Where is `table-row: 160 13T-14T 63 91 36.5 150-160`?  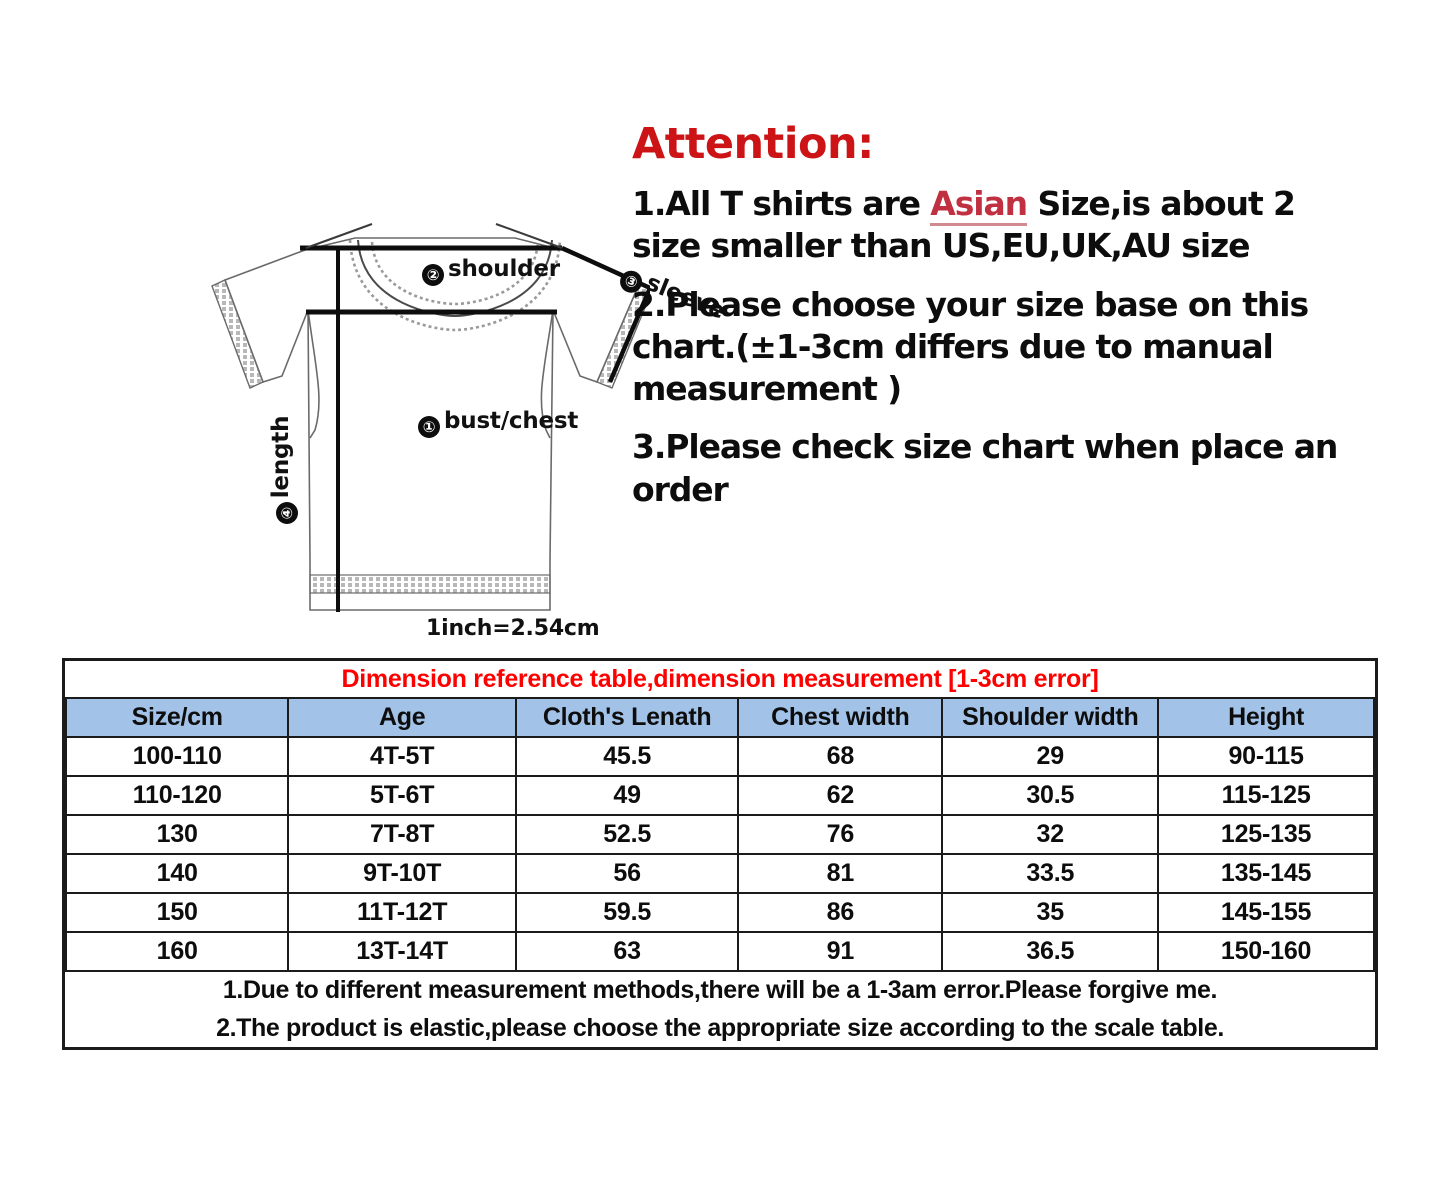 table-row: 160 13T-14T 63 91 36.5 150-160 is located at coordinates (719, 951).